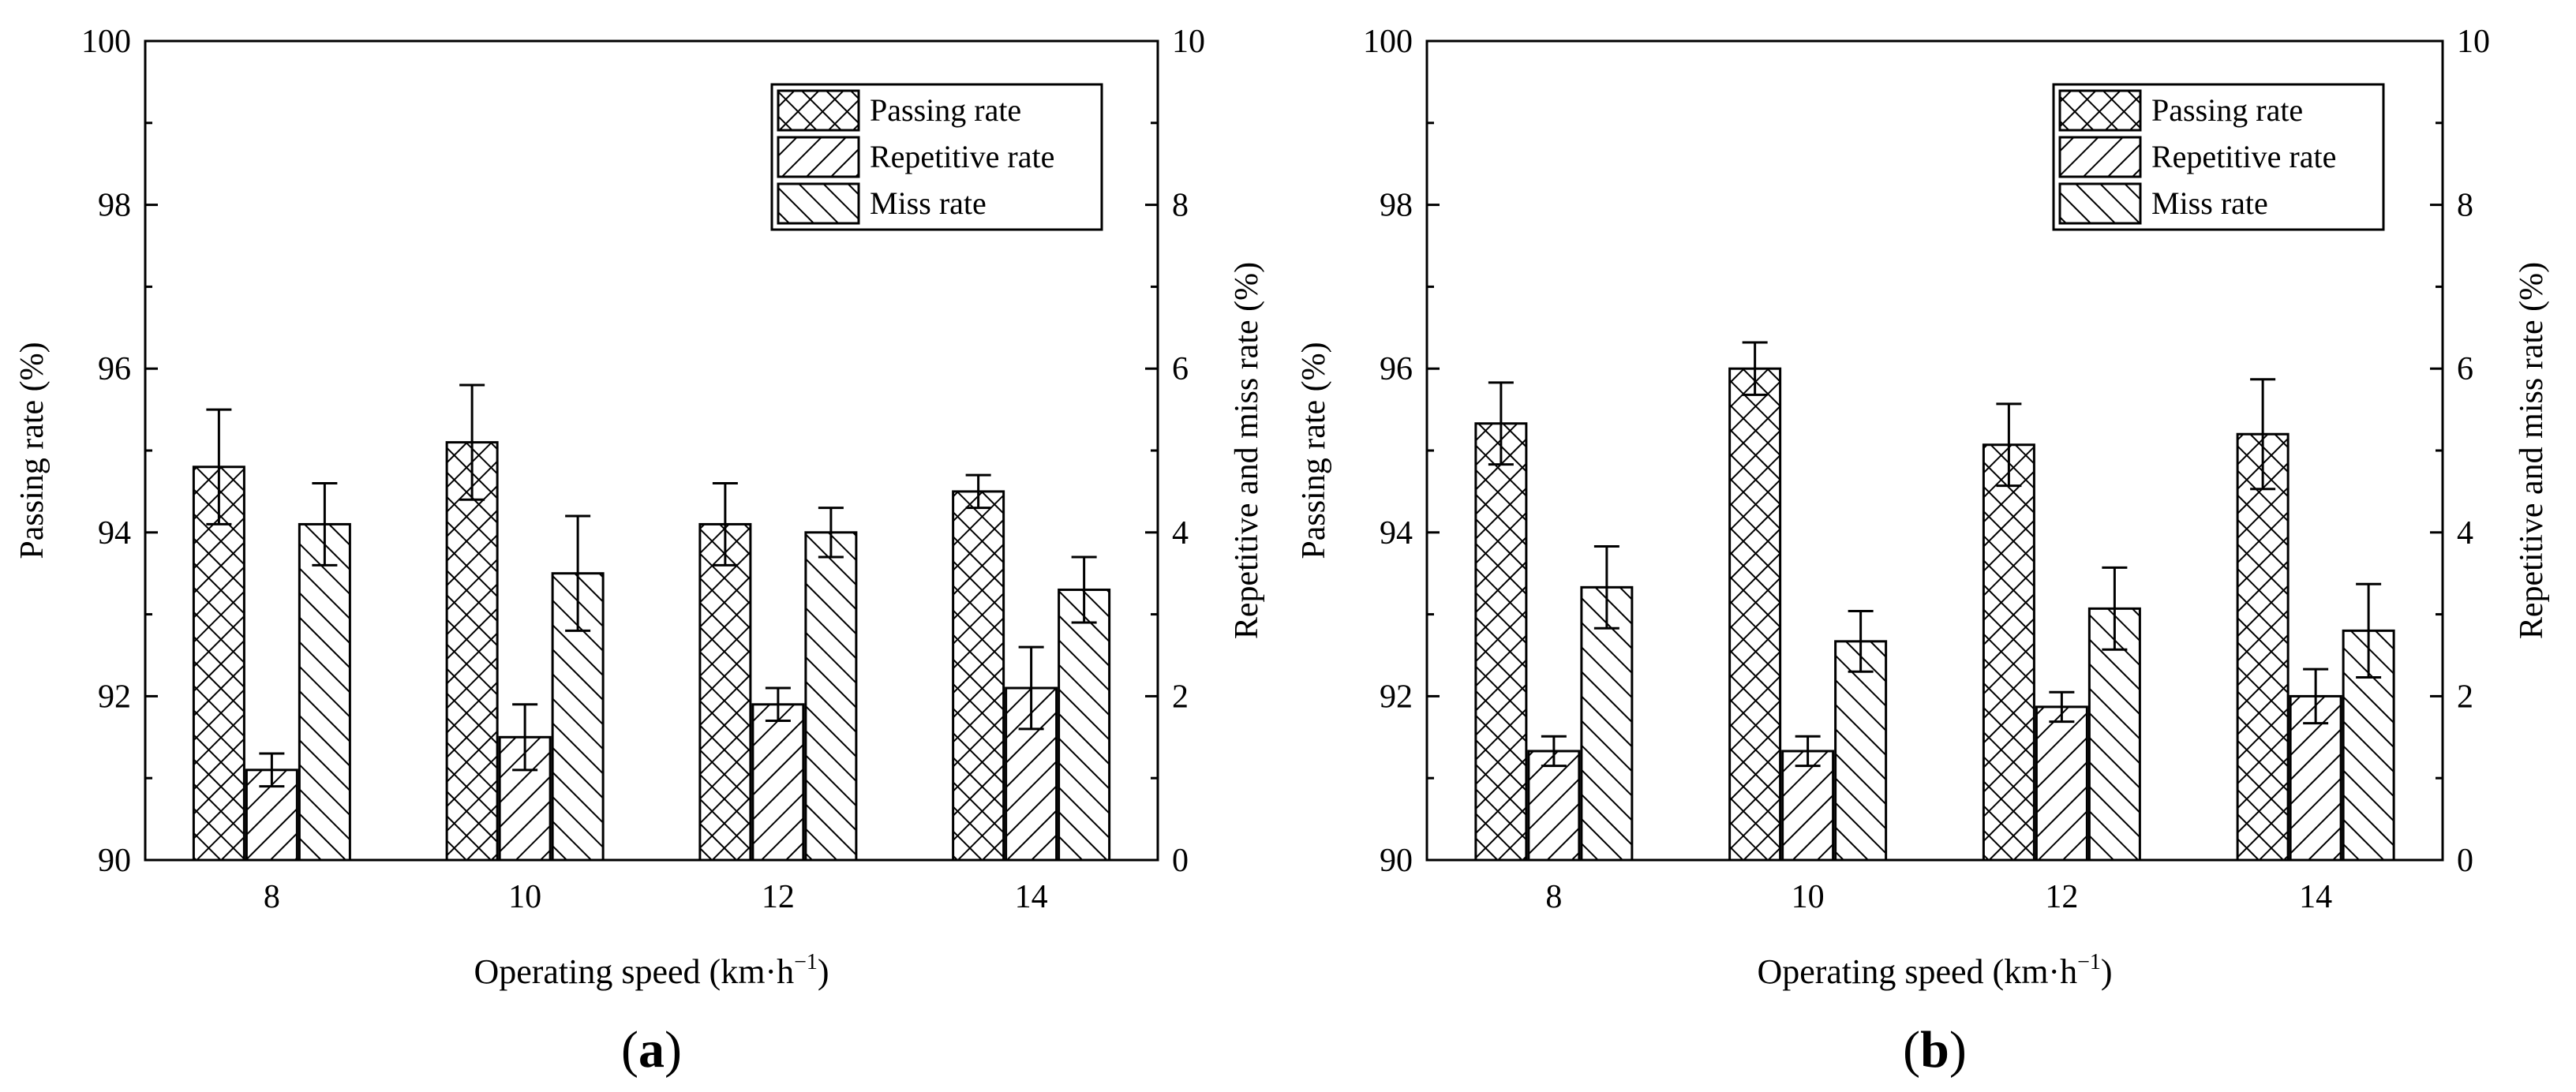  I want to click on panel-label: (b), so click(1935, 1050).